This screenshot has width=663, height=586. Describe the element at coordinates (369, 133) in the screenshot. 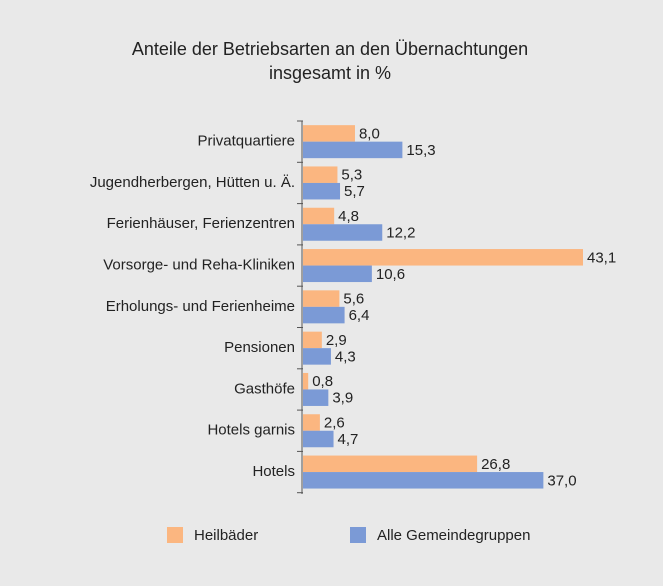

I see `value-label: 8,0` at that location.